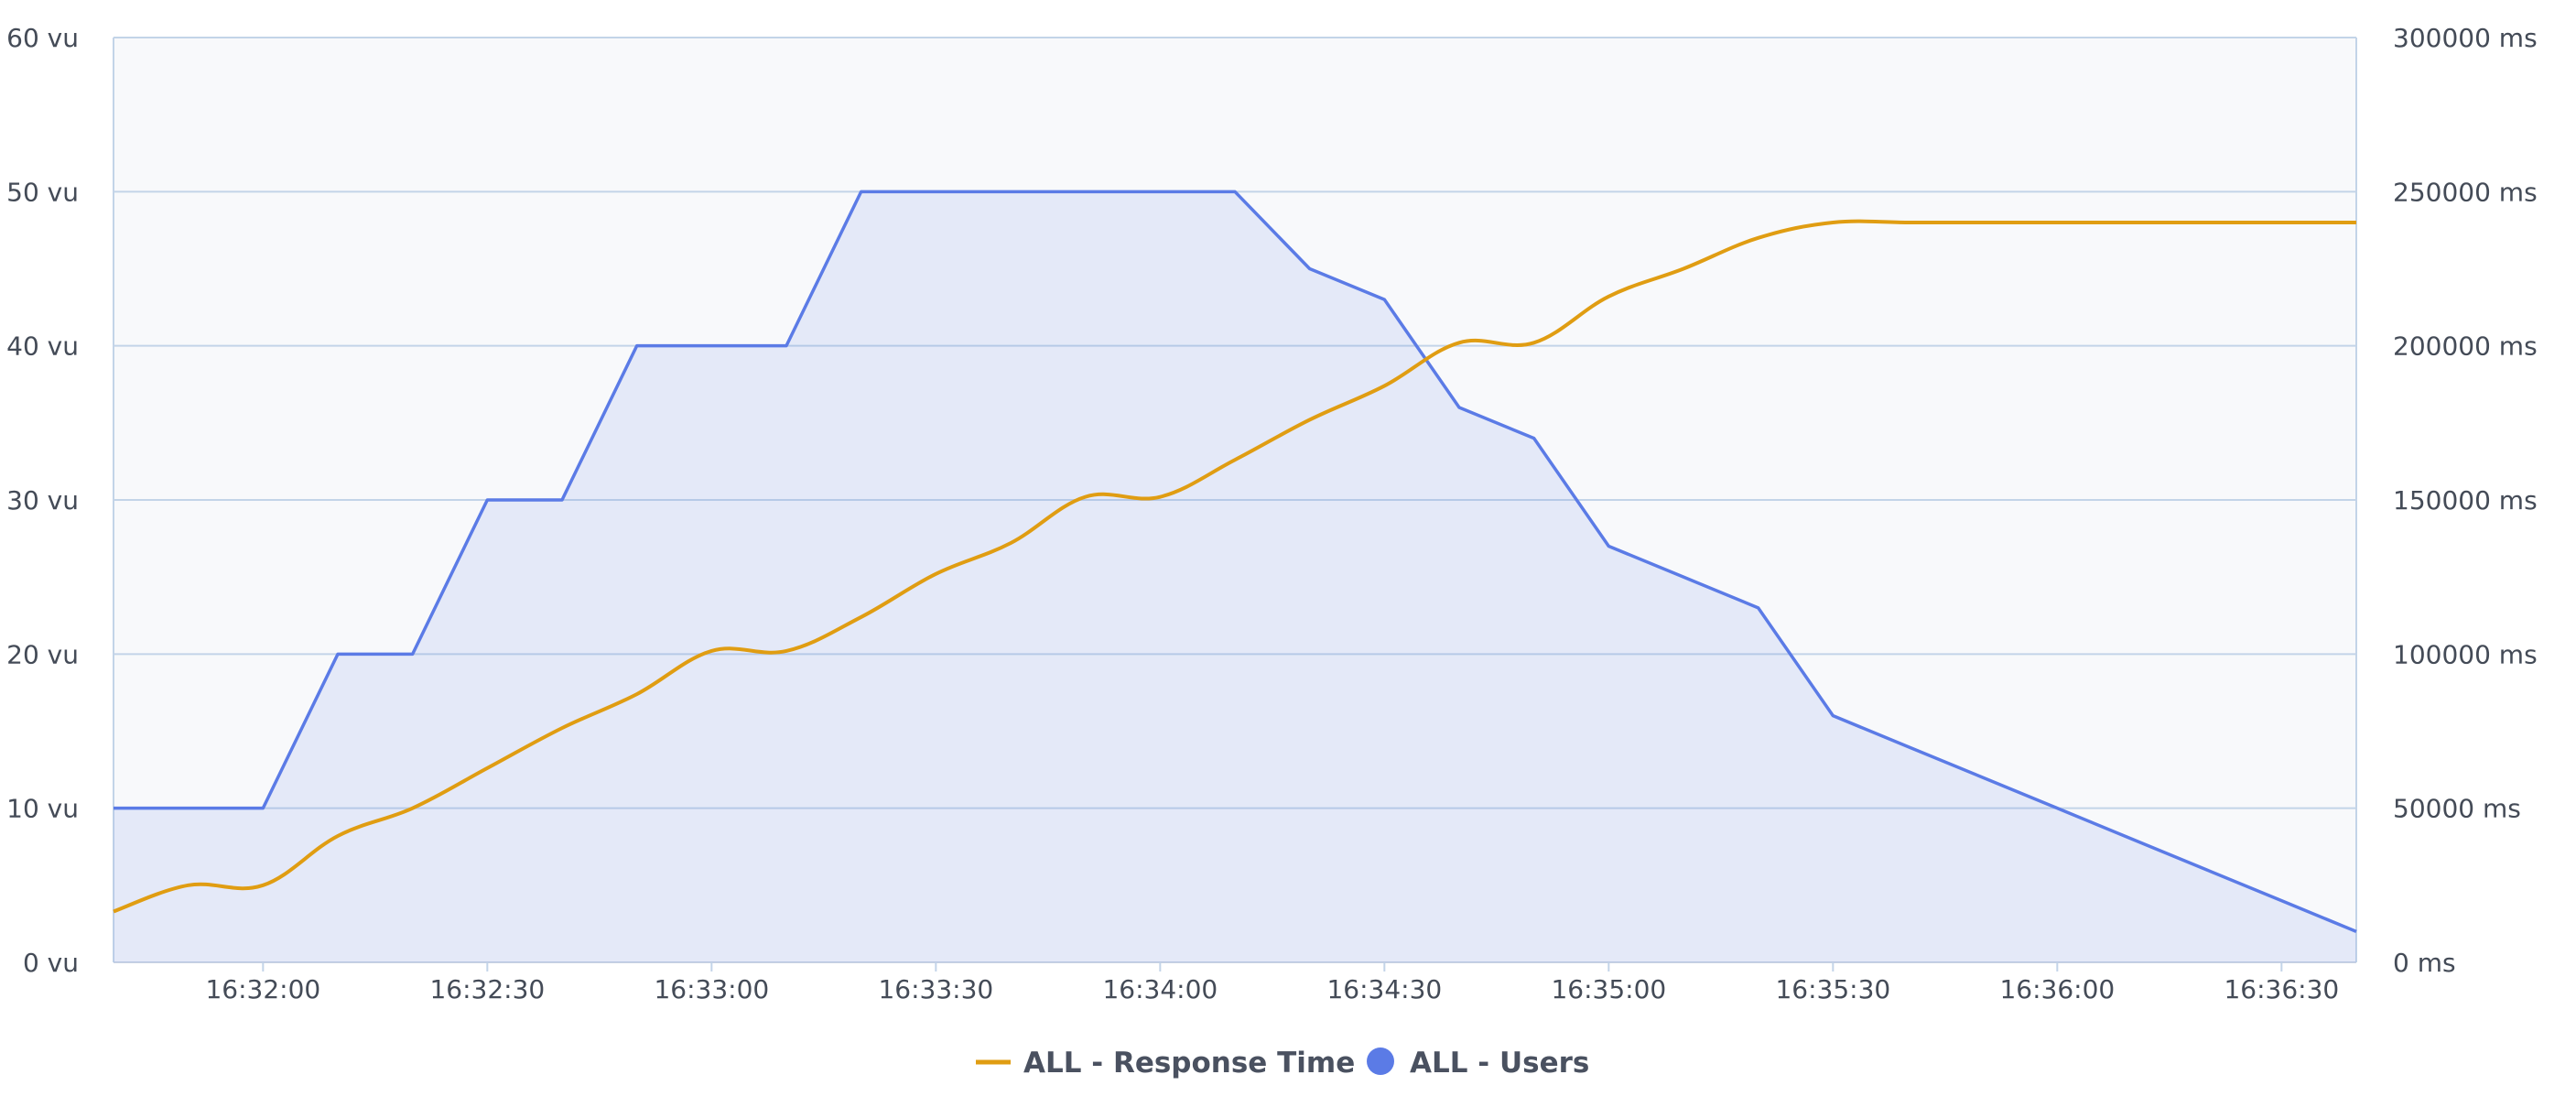  I want to click on y-left-tick-label: 60 vu, so click(42, 38).